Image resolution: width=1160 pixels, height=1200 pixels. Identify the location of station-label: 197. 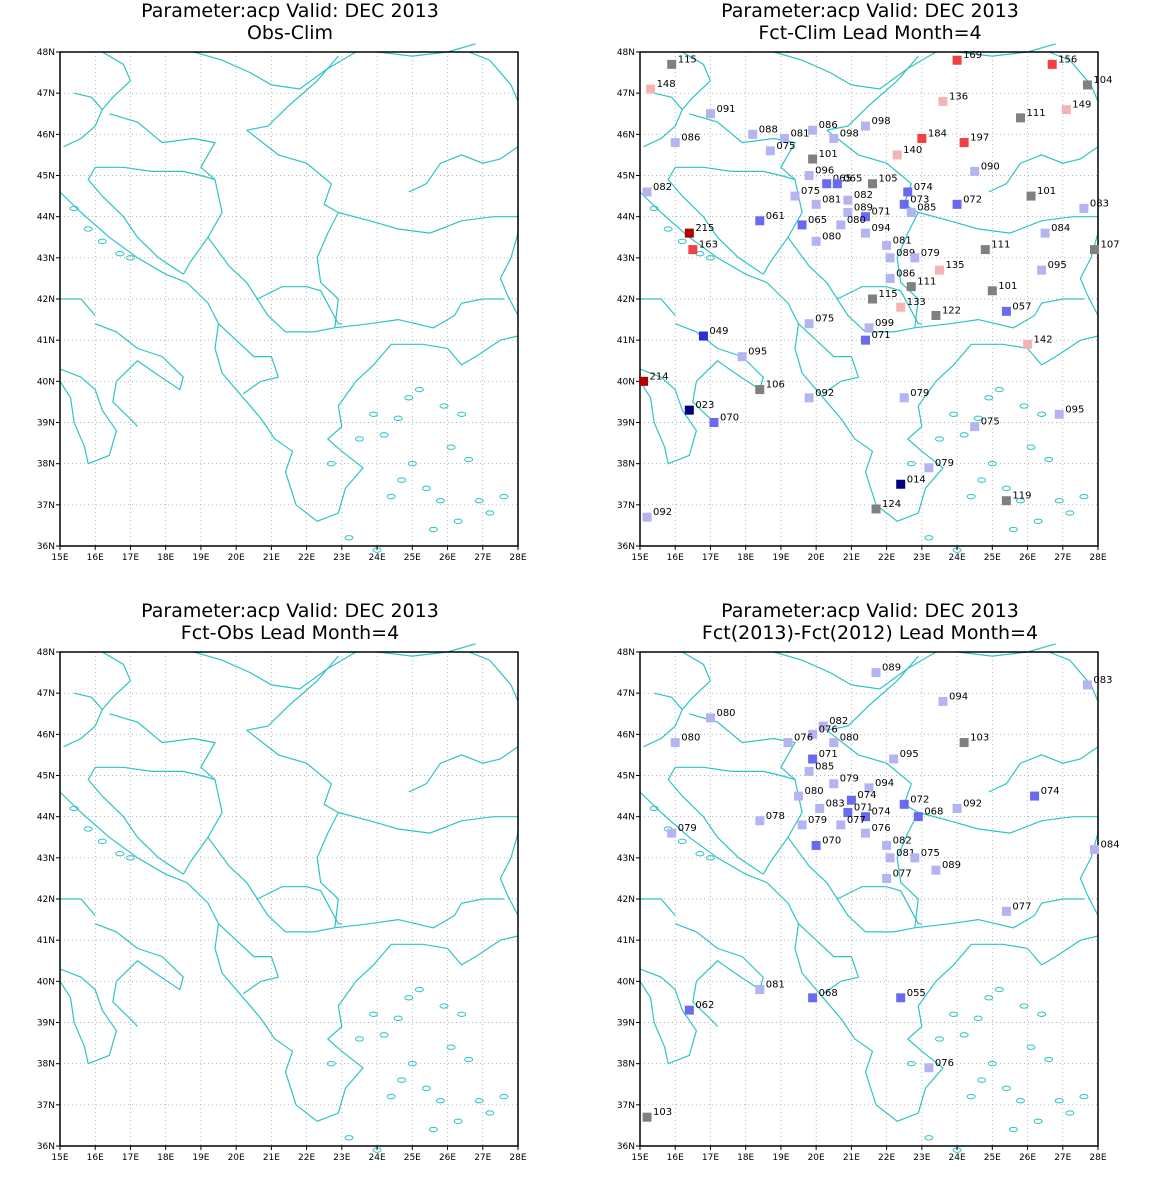
(979, 138).